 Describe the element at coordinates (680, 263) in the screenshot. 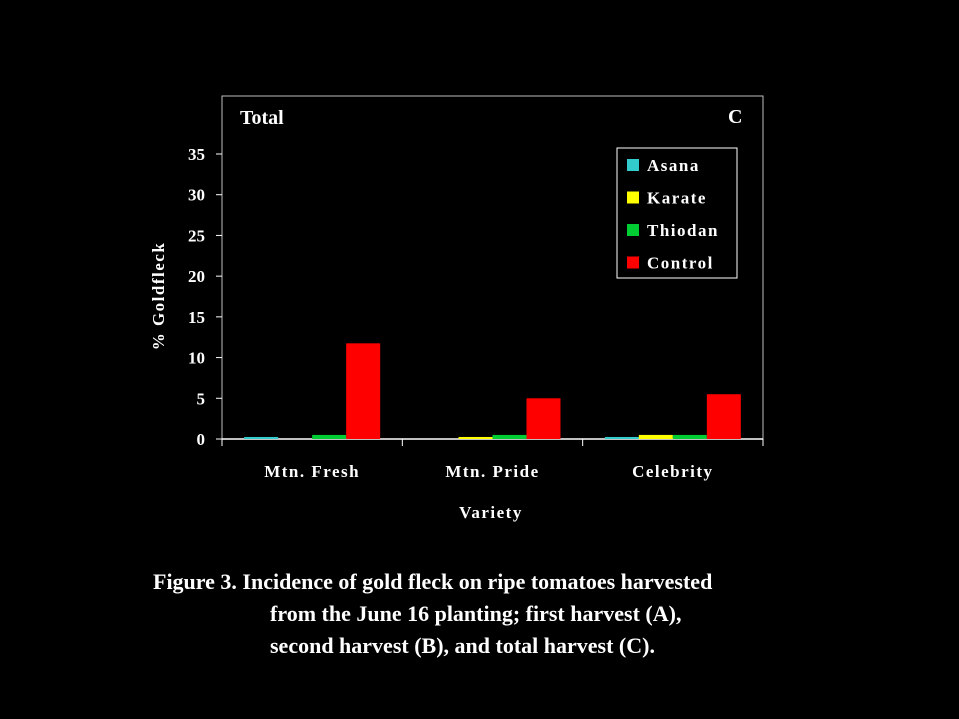

I see `legend-label-control: Control` at that location.